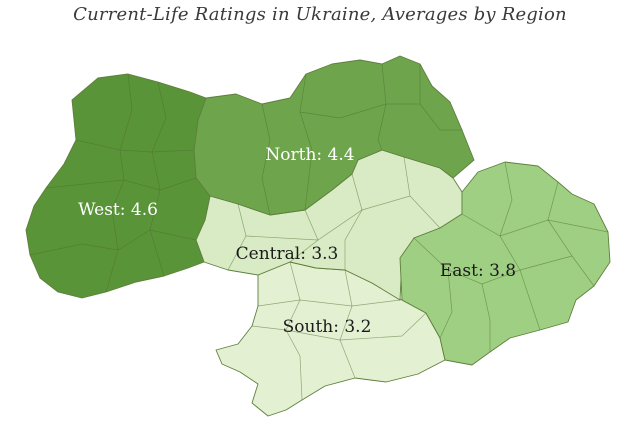 This screenshot has width=640, height=431. I want to click on region-label-central: Central: 3.3, so click(287, 254).